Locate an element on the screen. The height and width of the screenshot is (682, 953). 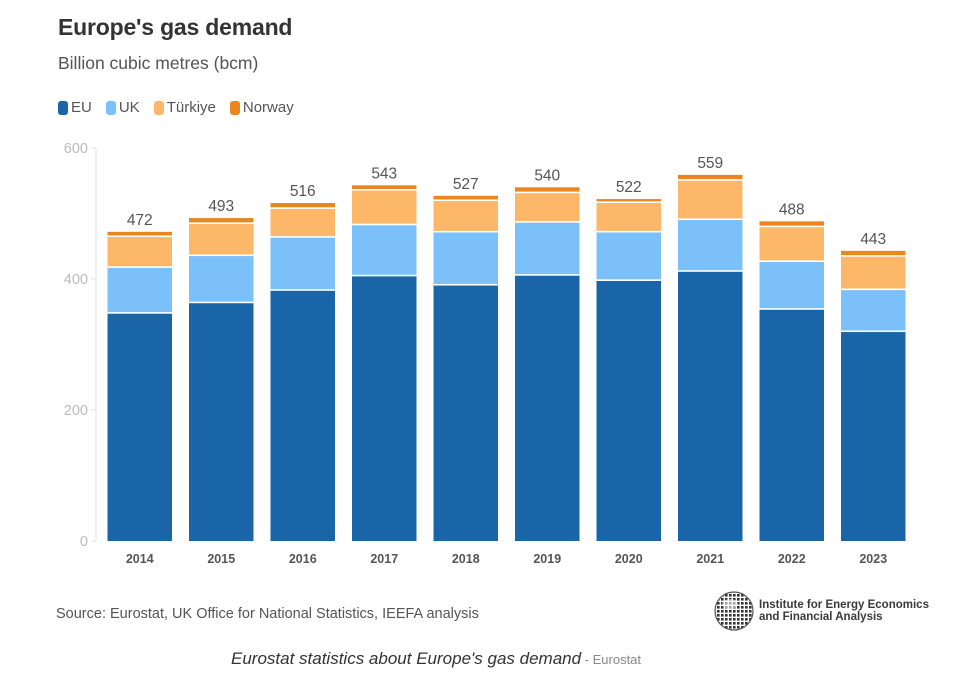
bar-segment-norway-2015 is located at coordinates (221, 220).